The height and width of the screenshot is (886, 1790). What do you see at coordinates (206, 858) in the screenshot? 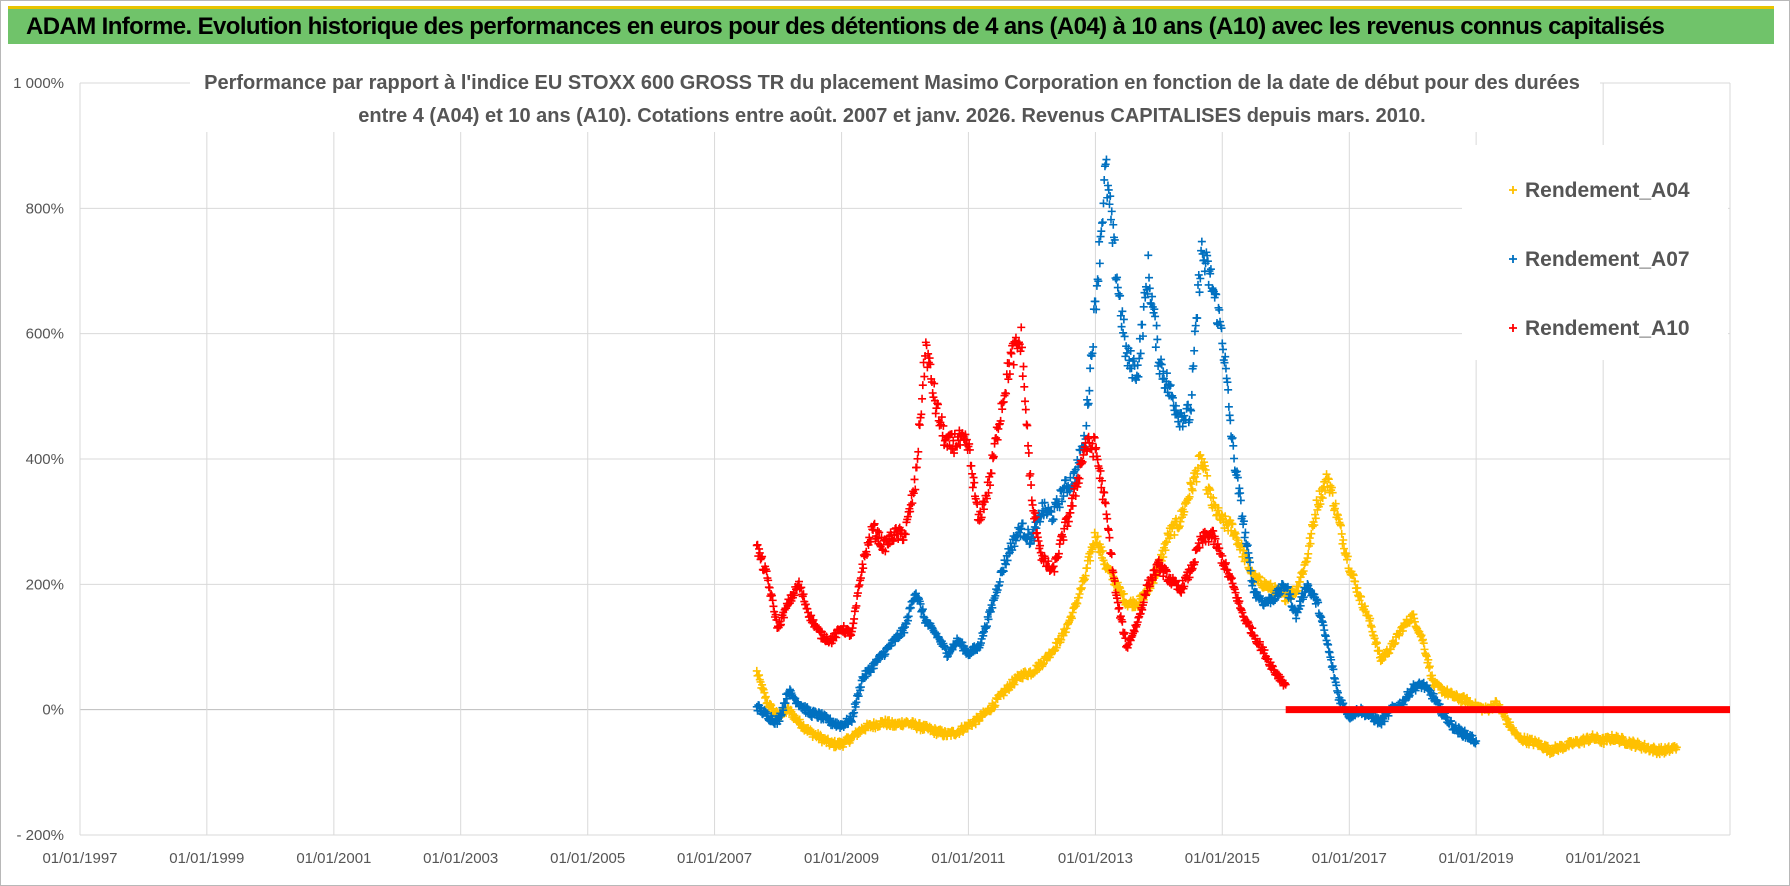
I see `x-tick-label: 01/01/1999` at bounding box center [206, 858].